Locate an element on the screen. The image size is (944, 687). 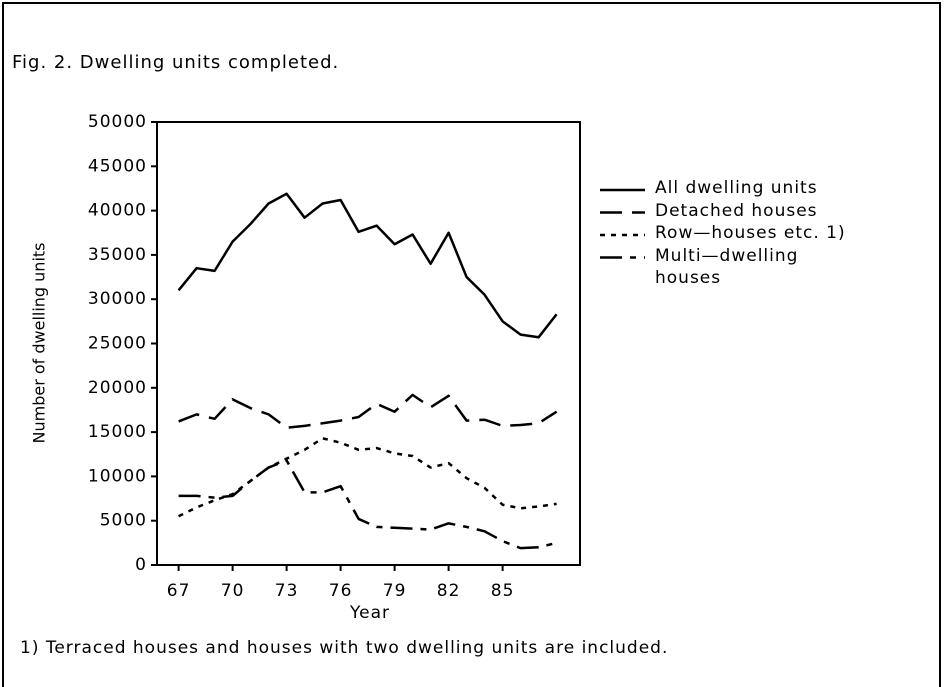
legend-label: Row—houses etc. 1) is located at coordinates (750, 233).